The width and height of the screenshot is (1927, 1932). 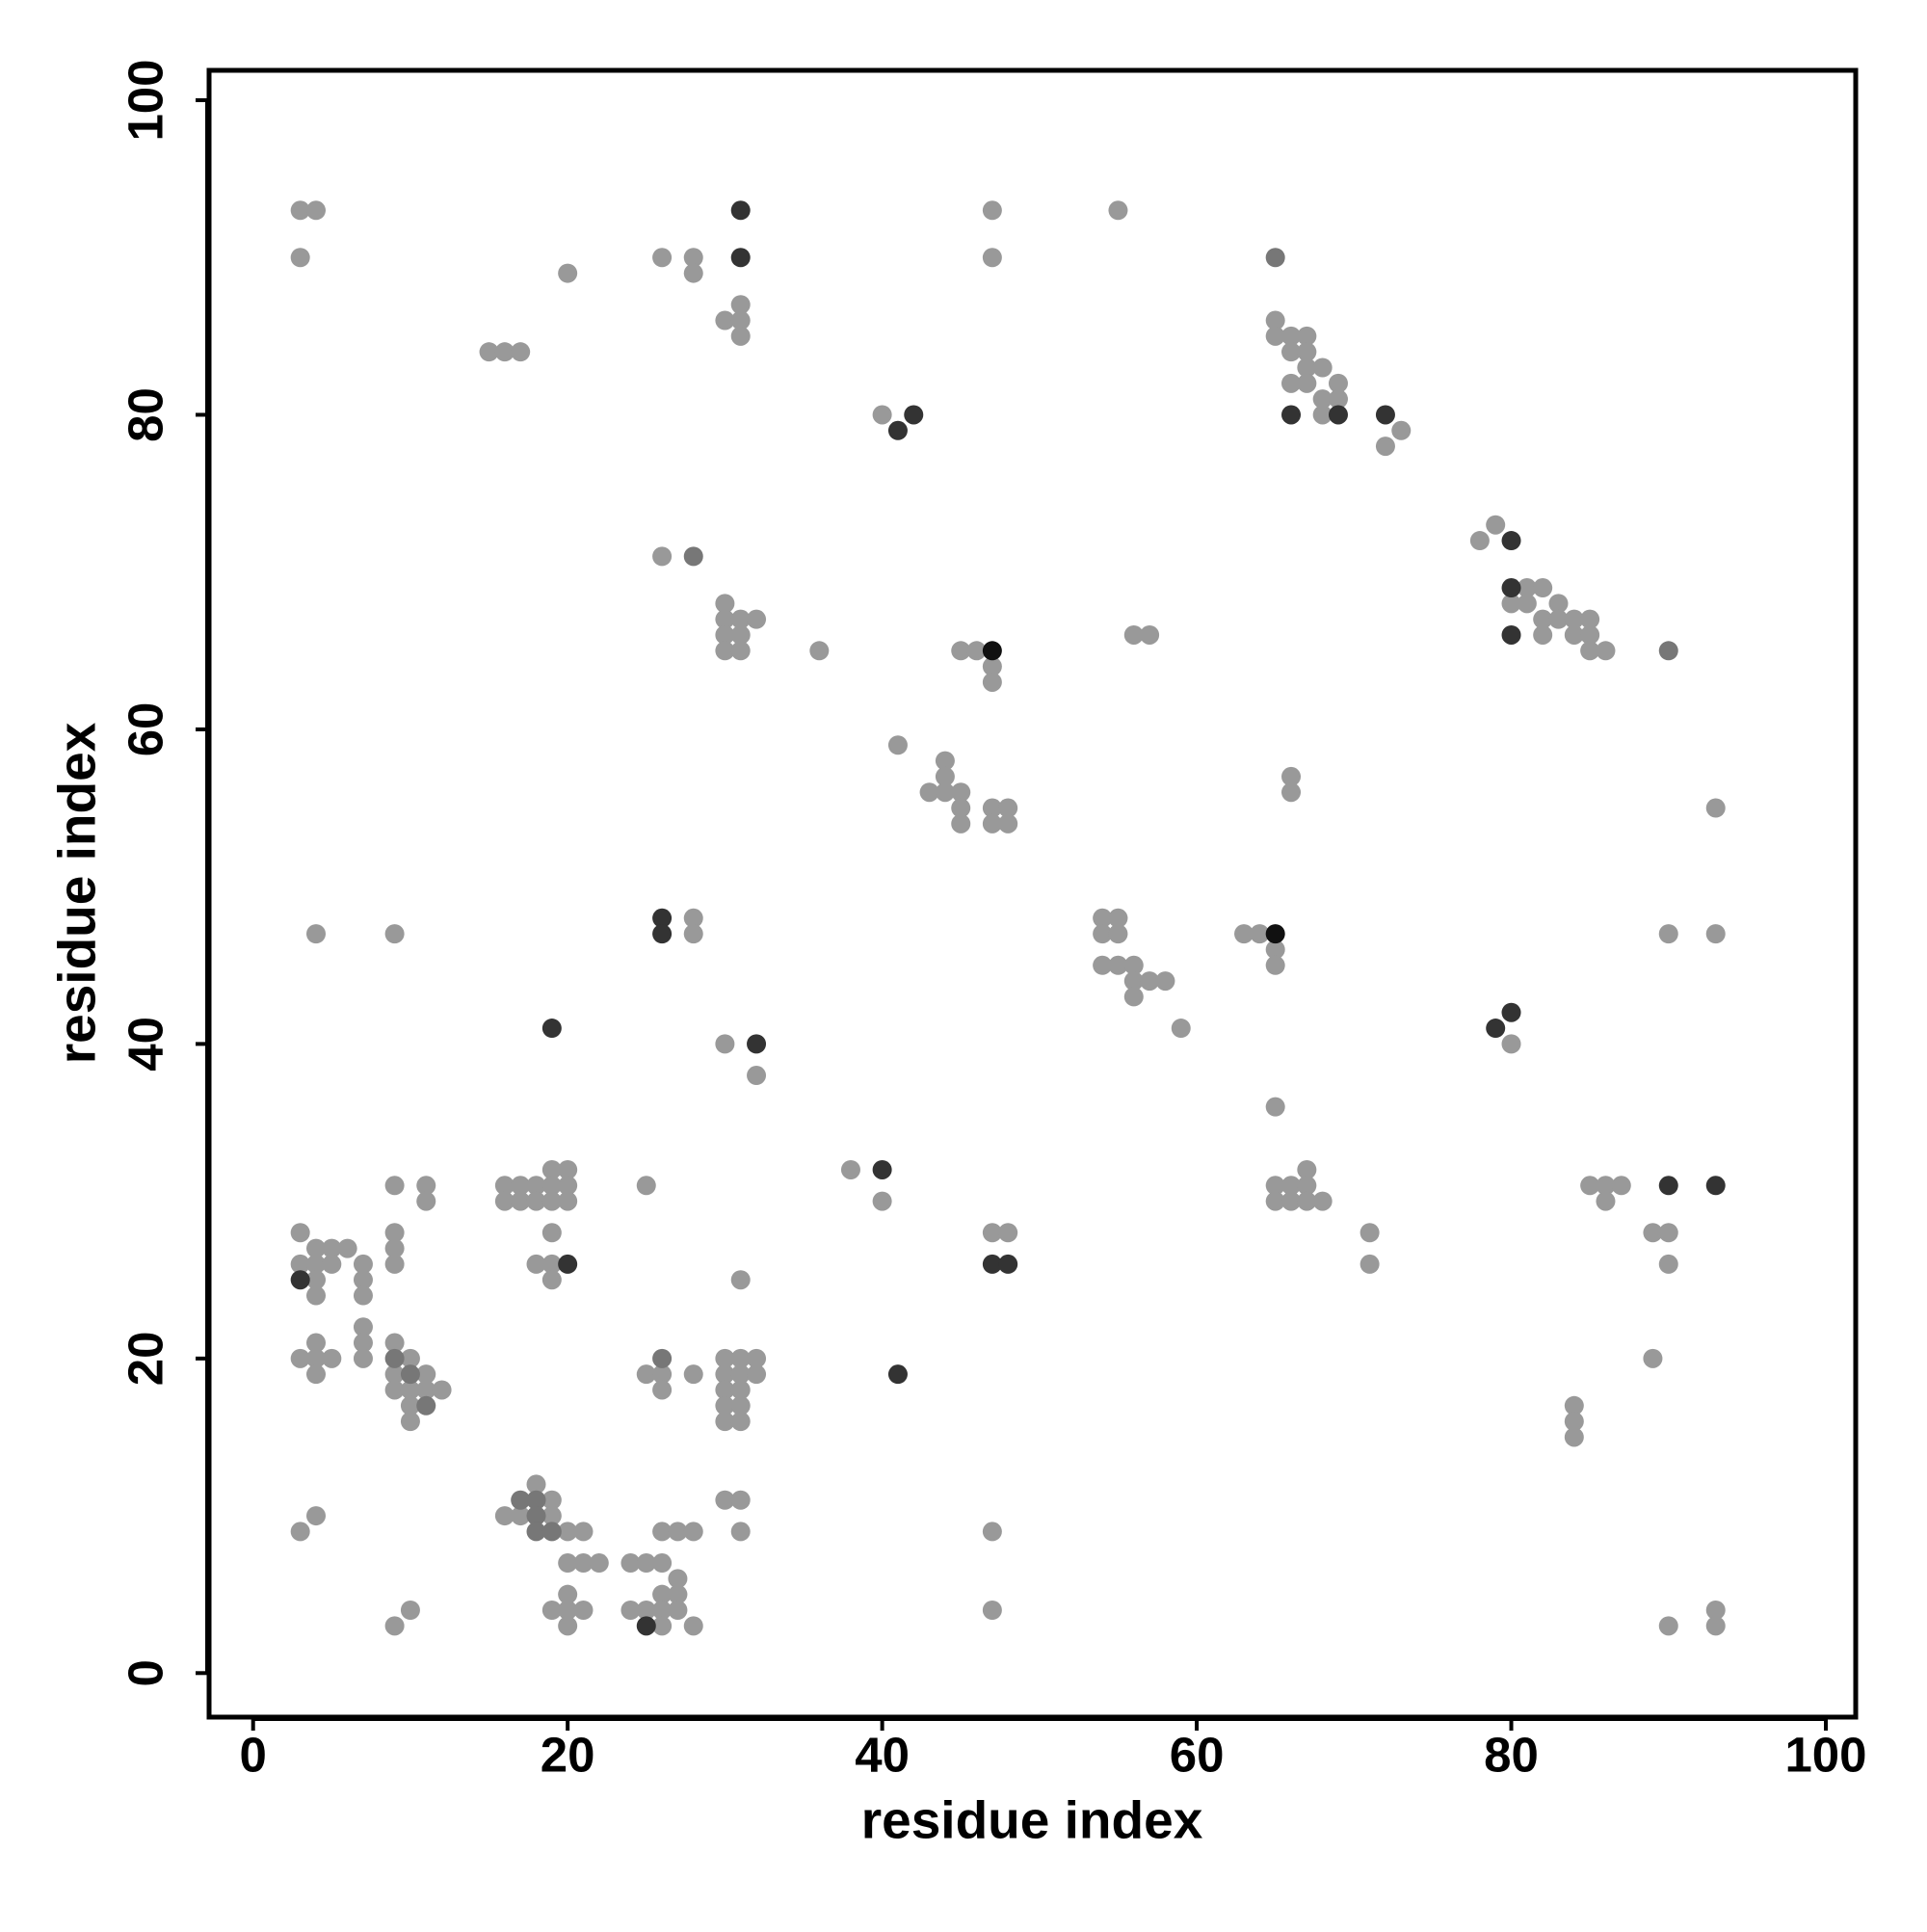 What do you see at coordinates (145, 1672) in the screenshot?
I see `y-tick-label: 0` at bounding box center [145, 1672].